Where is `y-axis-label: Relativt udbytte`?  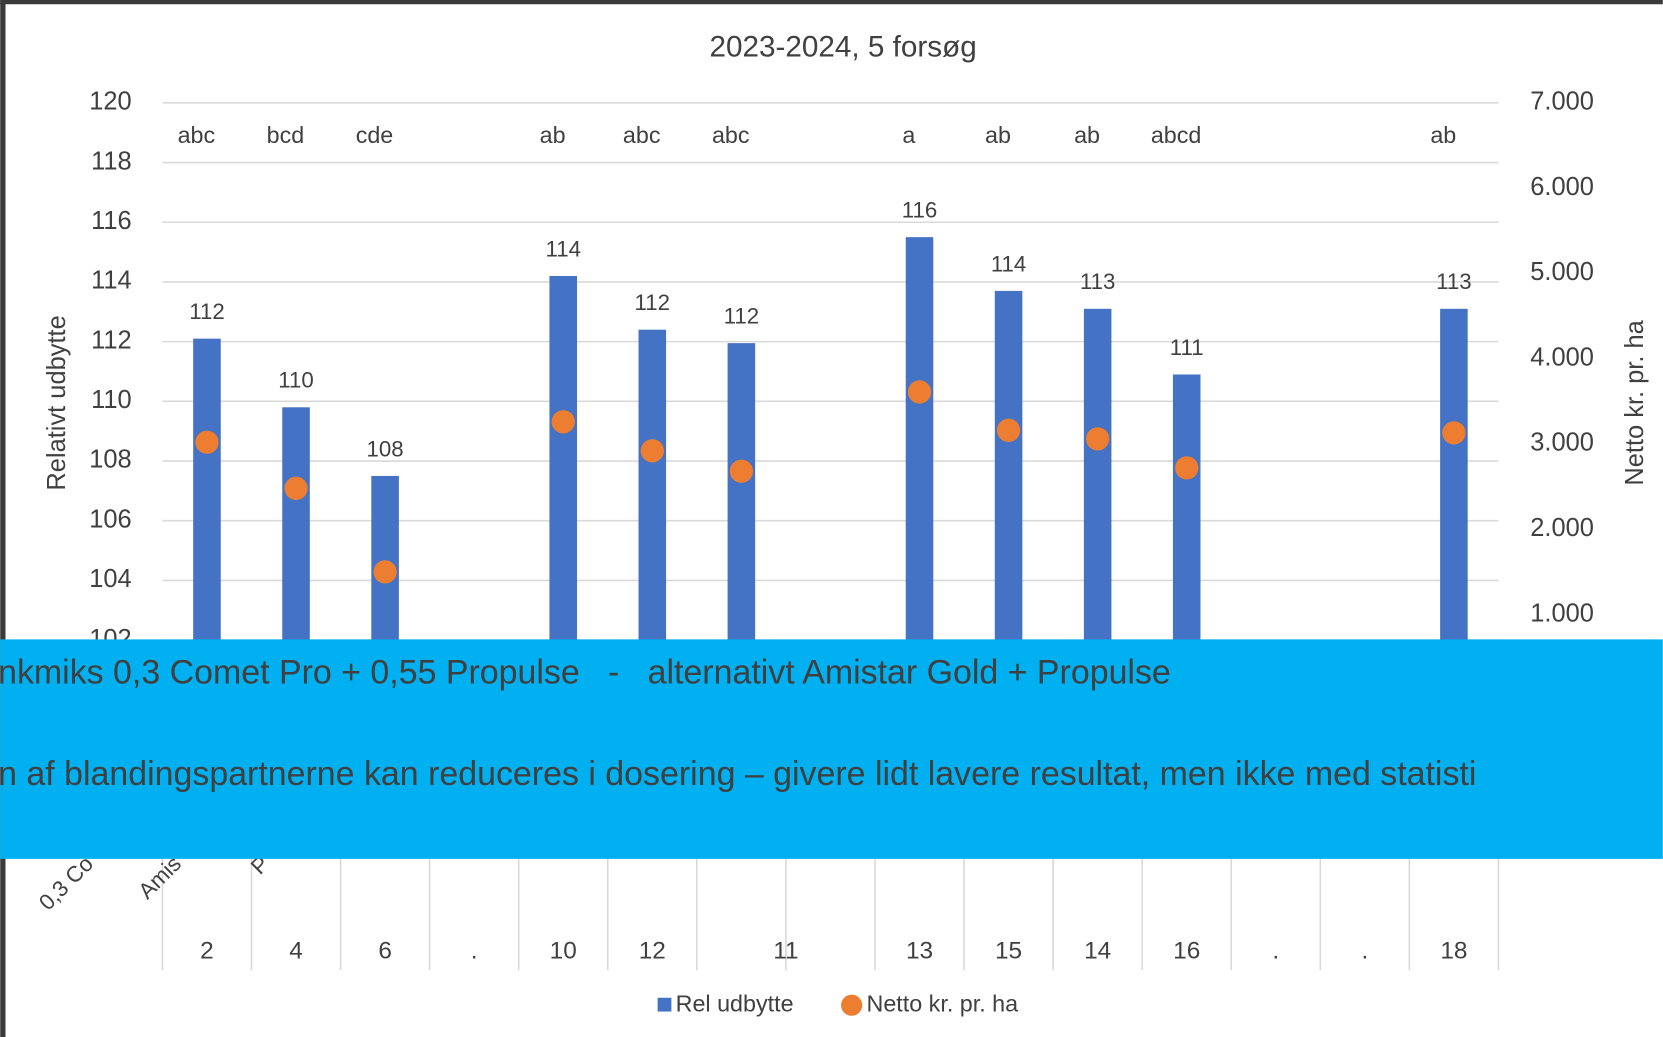
y-axis-label: Relativt udbytte is located at coordinates (57, 402).